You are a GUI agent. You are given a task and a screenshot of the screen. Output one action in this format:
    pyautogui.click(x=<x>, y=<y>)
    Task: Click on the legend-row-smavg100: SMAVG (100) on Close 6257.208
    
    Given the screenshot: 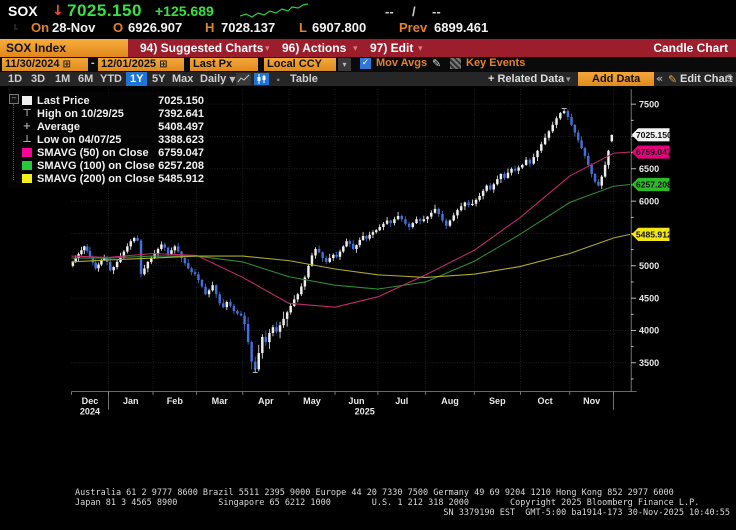 What is the action you would take?
    pyautogui.click(x=113, y=165)
    